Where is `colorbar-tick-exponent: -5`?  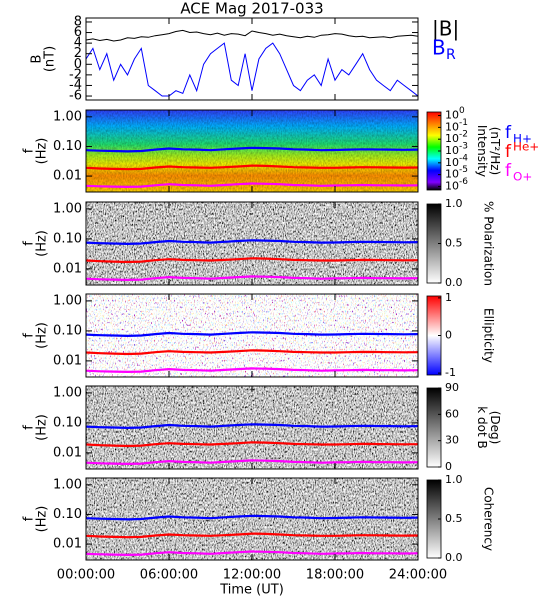
colorbar-tick-exponent: -5 is located at coordinates (463, 170).